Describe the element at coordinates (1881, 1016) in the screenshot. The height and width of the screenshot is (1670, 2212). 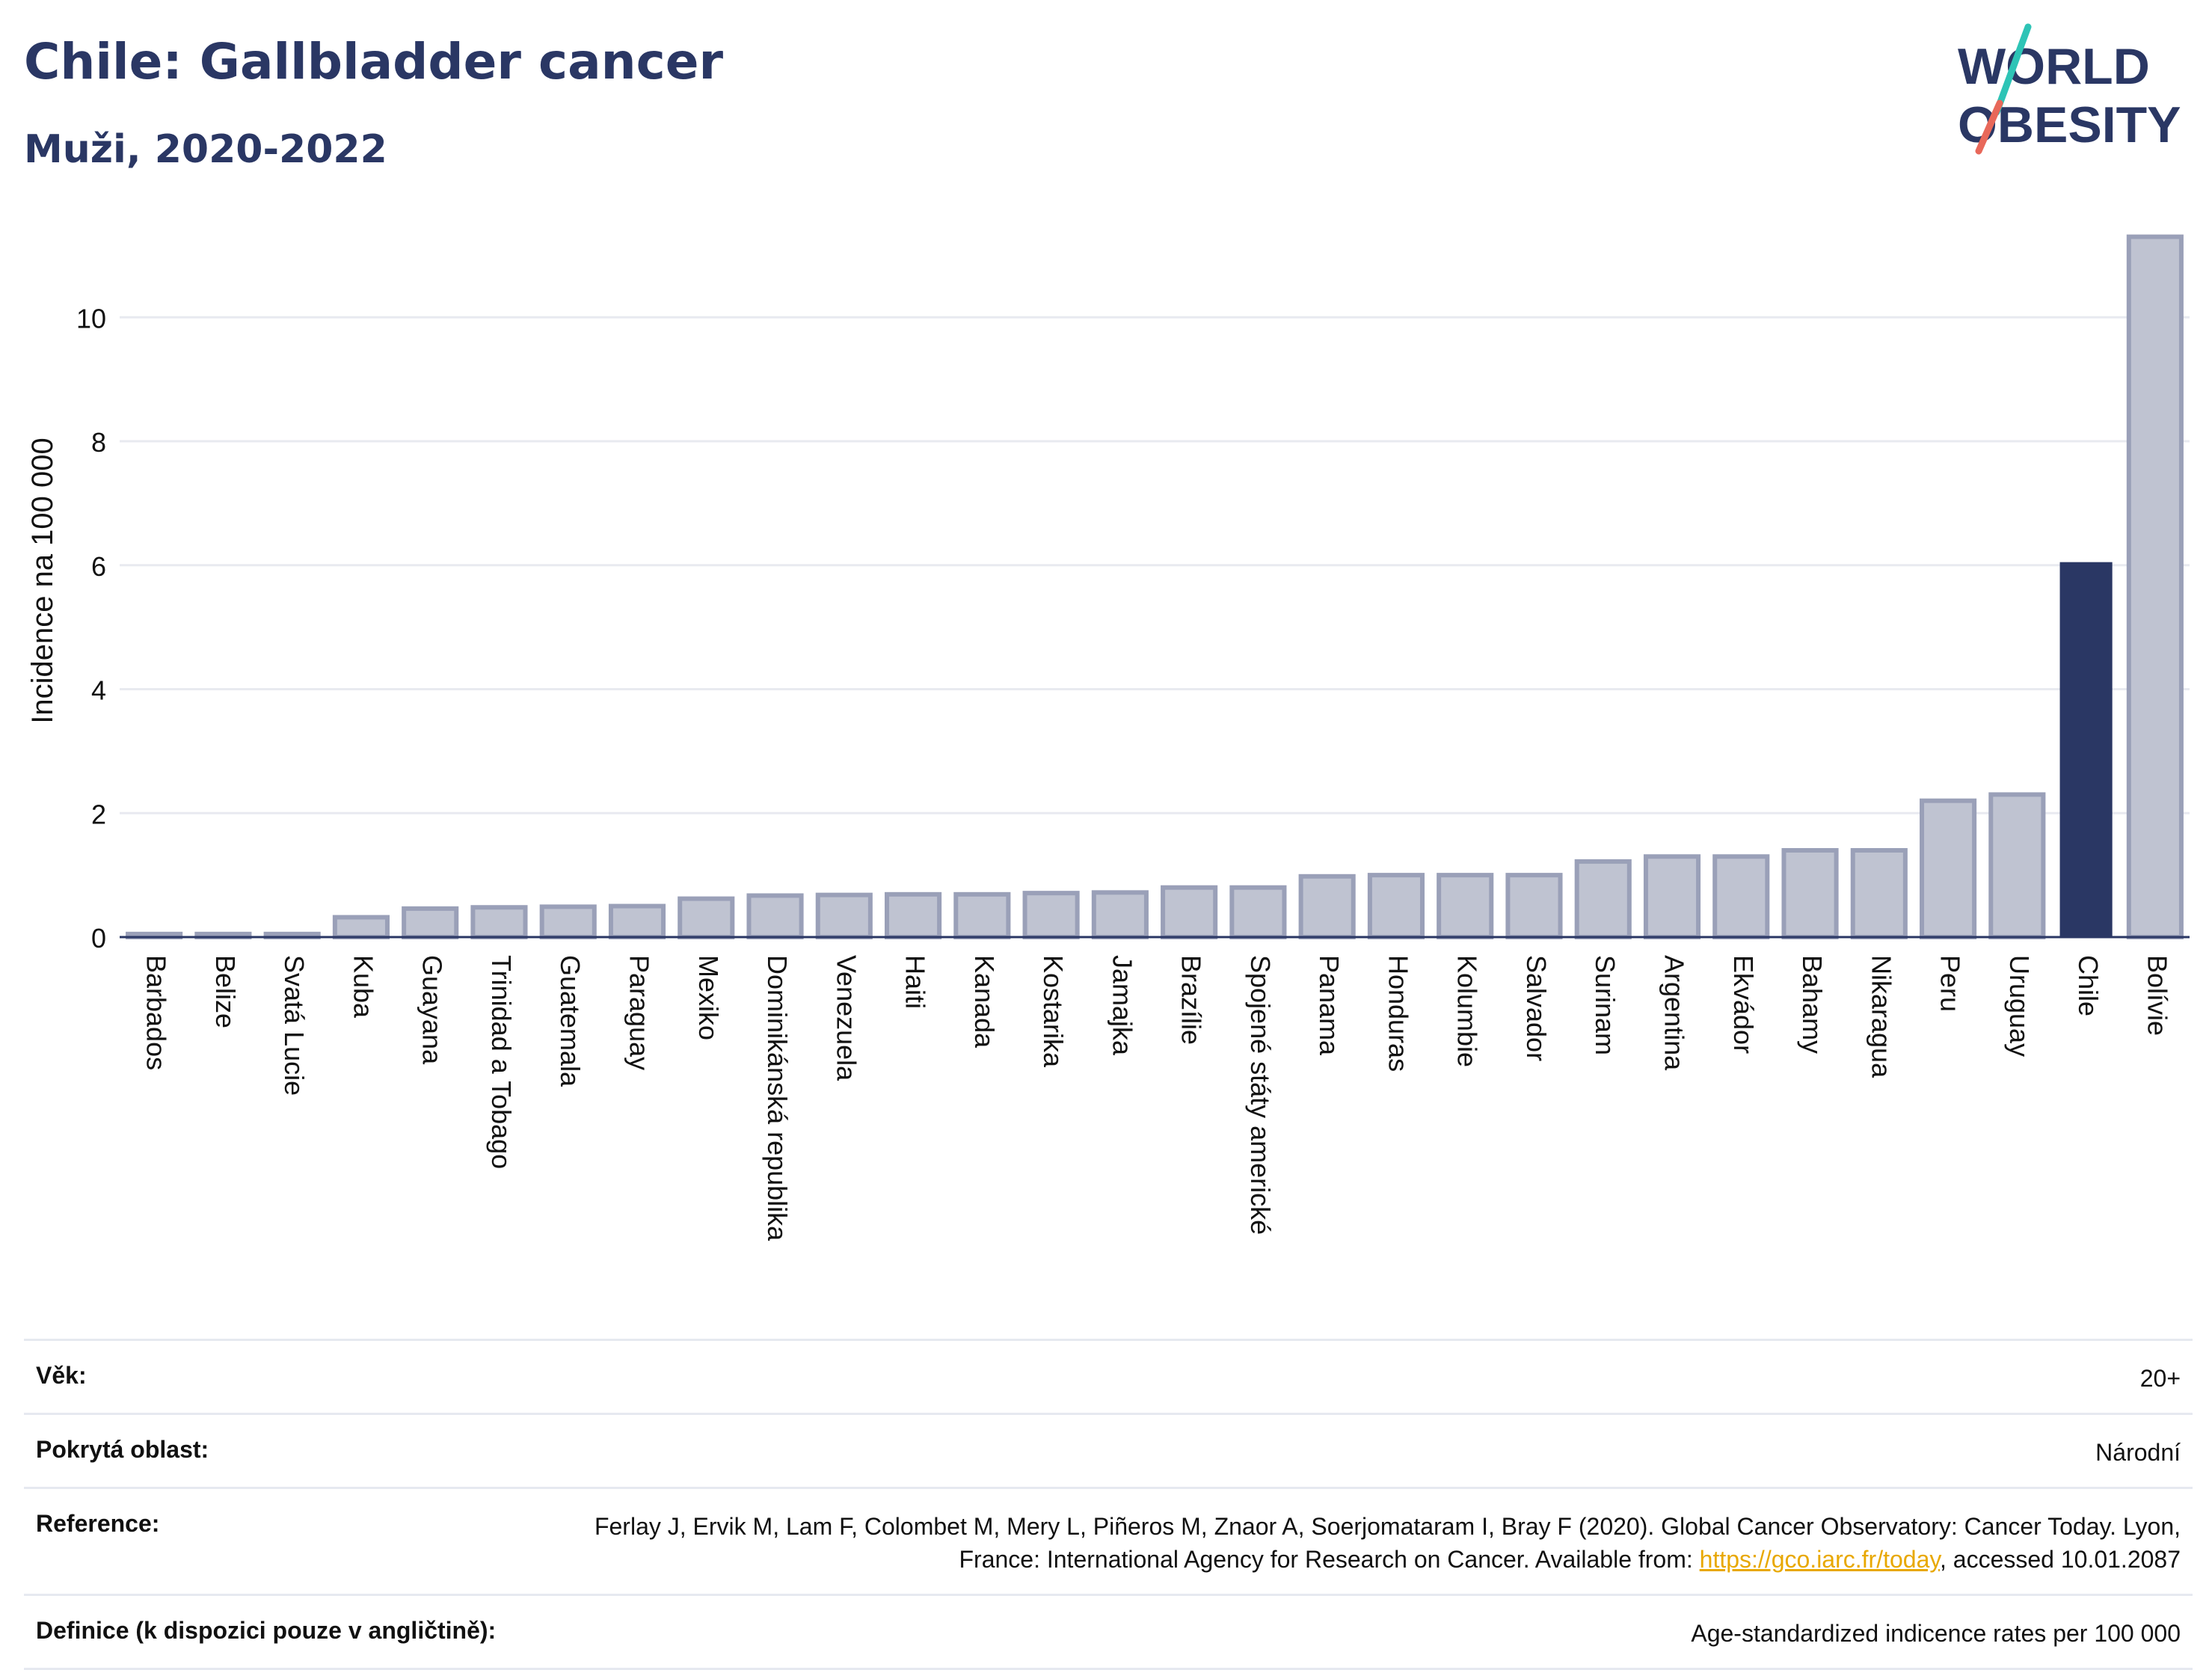
I see `x-tick-label: Nikaragua` at that location.